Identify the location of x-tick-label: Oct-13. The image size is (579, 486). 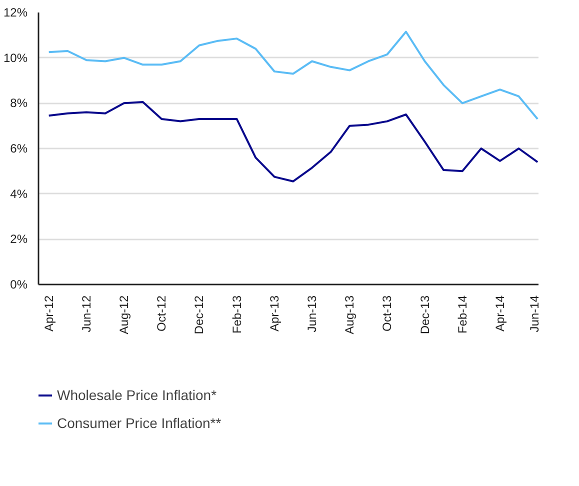
(387, 313).